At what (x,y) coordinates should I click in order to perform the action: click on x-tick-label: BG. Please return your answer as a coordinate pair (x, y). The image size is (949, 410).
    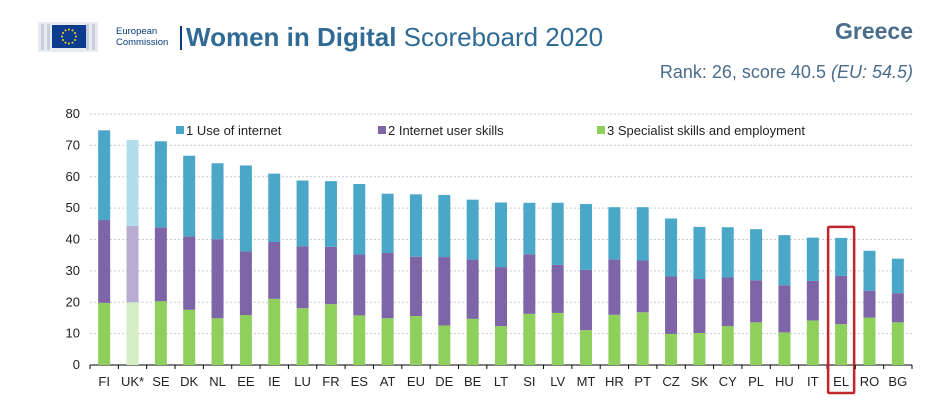
    Looking at the image, I should click on (897, 381).